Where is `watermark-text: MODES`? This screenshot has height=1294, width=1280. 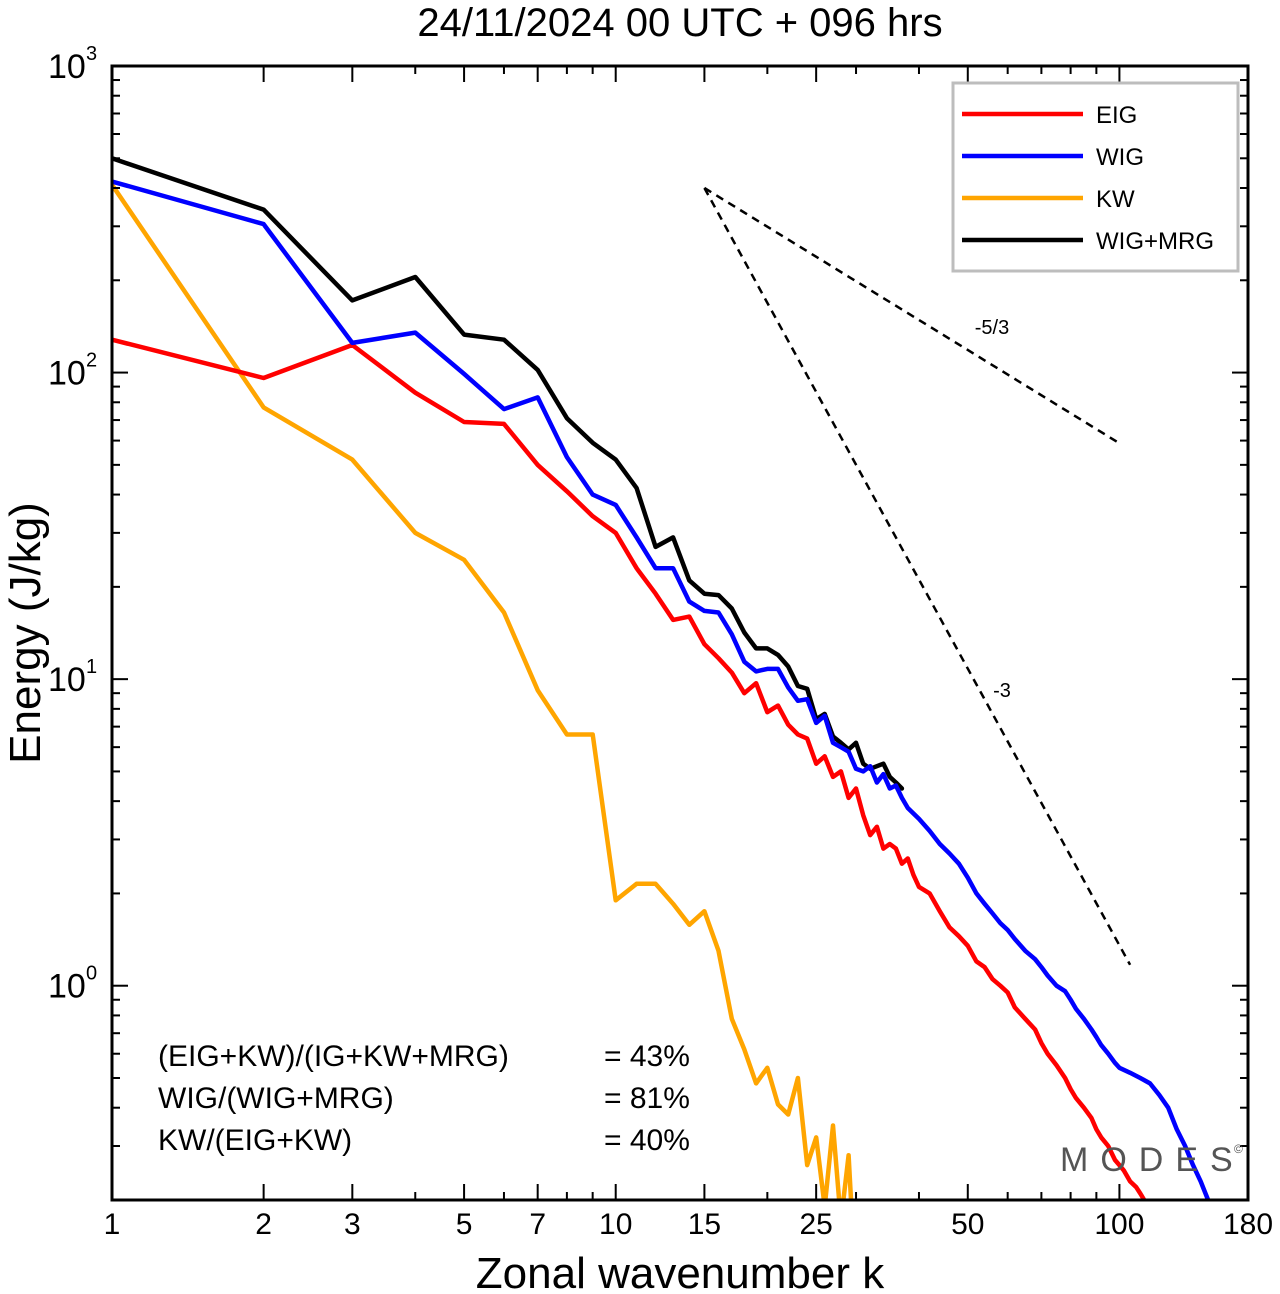 watermark-text: MODES is located at coordinates (1152, 1160).